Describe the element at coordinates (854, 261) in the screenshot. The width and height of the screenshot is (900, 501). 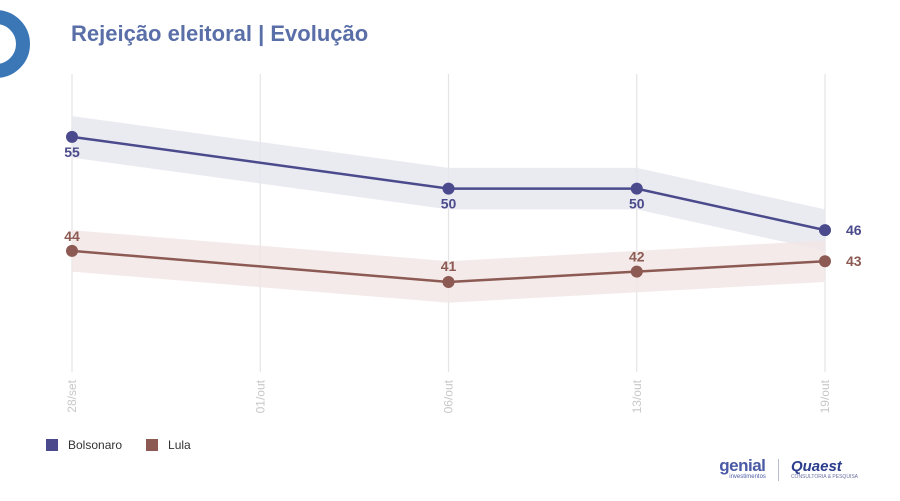
I see `data-label-lula: 43` at that location.